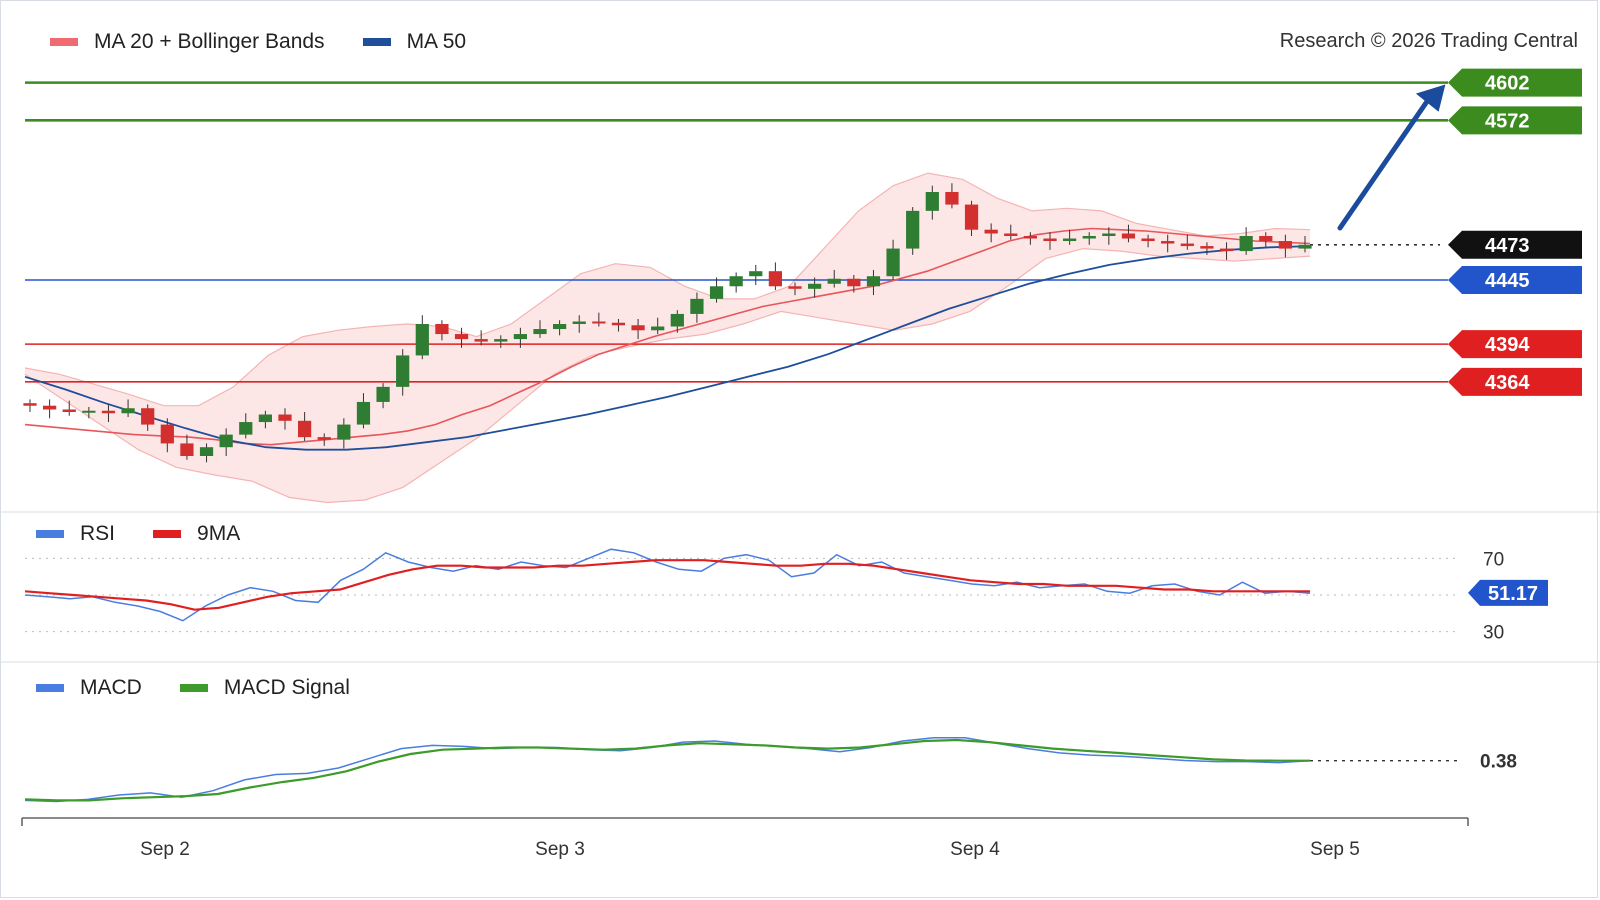  What do you see at coordinates (975, 849) in the screenshot?
I see `x-tick-sep-4: Sep 4` at bounding box center [975, 849].